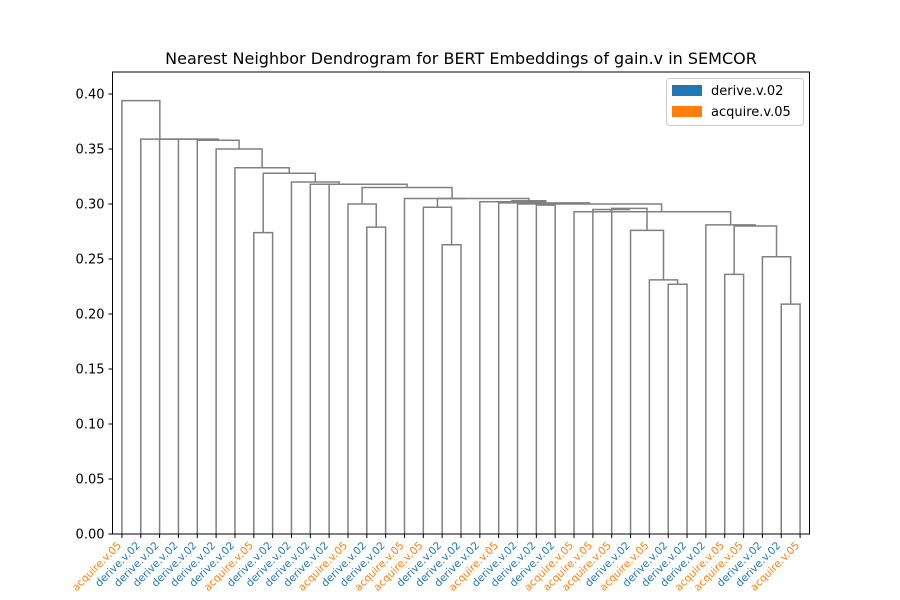 The width and height of the screenshot is (900, 600). What do you see at coordinates (90, 425) in the screenshot?
I see `y-tick-label: 0.10` at bounding box center [90, 425].